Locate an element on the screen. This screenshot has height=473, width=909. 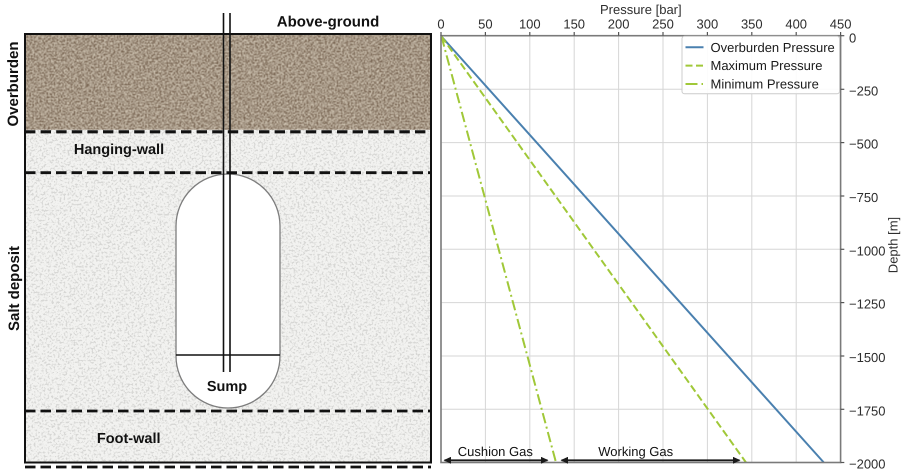
svg-text: −500 is located at coordinates (863, 144).